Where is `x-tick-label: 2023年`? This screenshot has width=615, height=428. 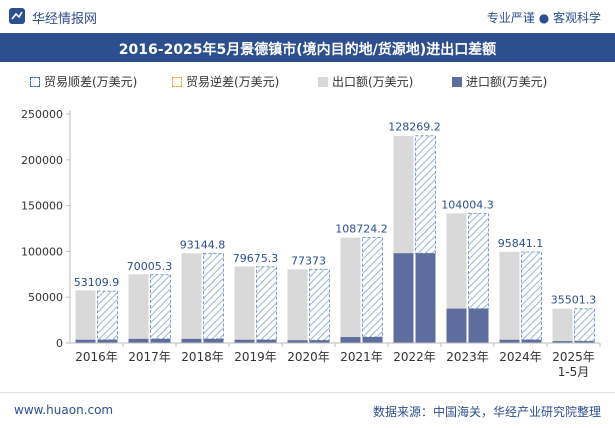 x-tick-label: 2023年 is located at coordinates (467, 357).